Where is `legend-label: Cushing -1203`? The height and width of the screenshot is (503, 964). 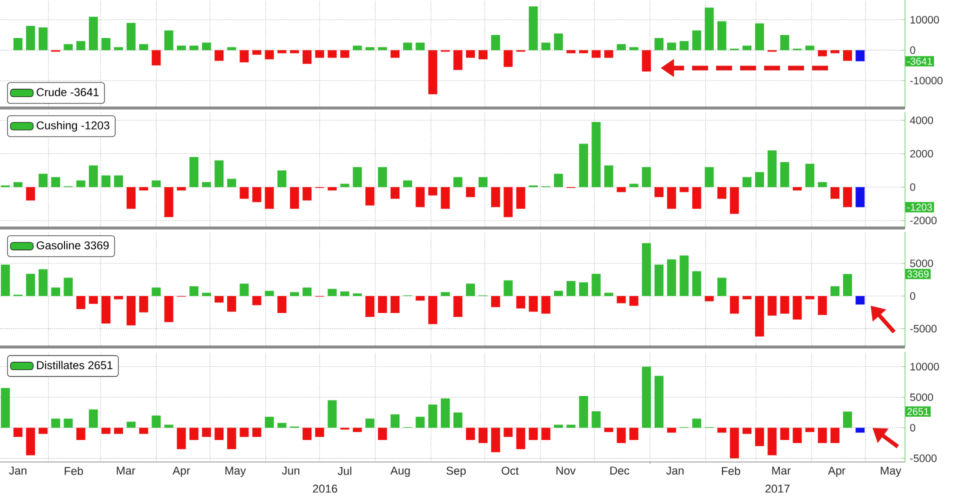 legend-label: Cushing -1203 is located at coordinates (73, 126).